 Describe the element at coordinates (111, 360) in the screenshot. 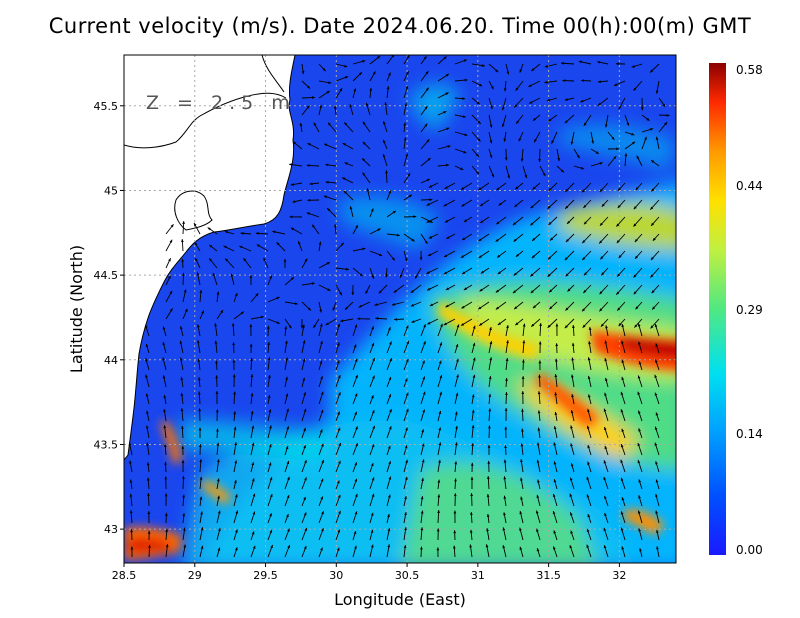

I see `y-tick-label: 44` at that location.